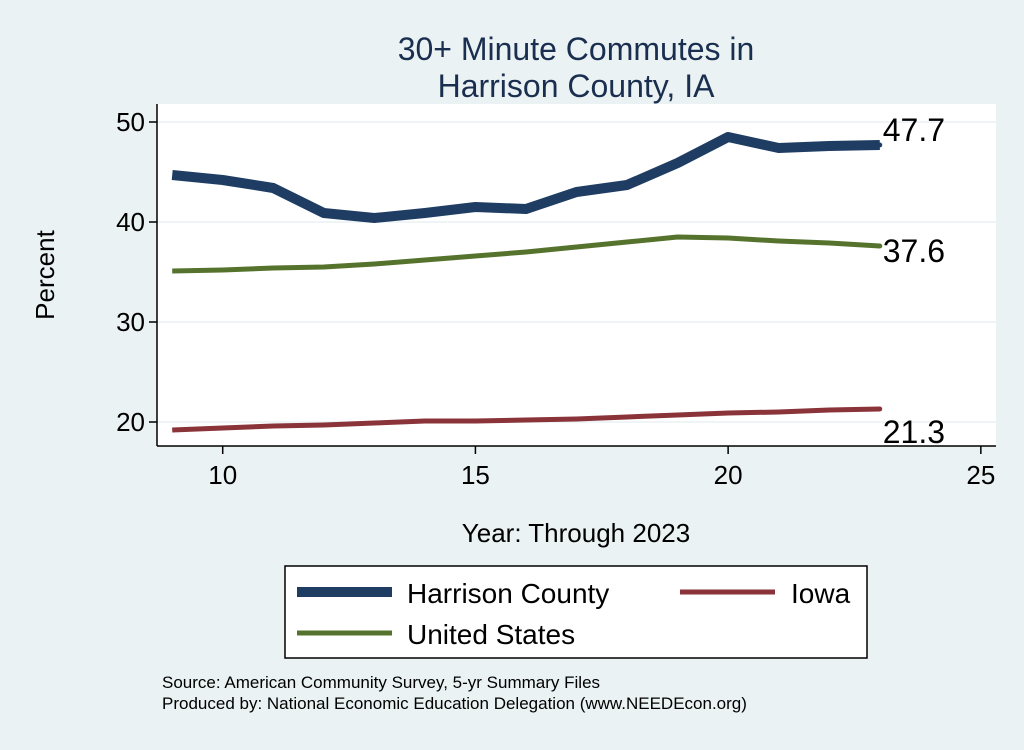 The image size is (1024, 750). What do you see at coordinates (821, 593) in the screenshot?
I see `legend-label-iowa: Iowa` at bounding box center [821, 593].